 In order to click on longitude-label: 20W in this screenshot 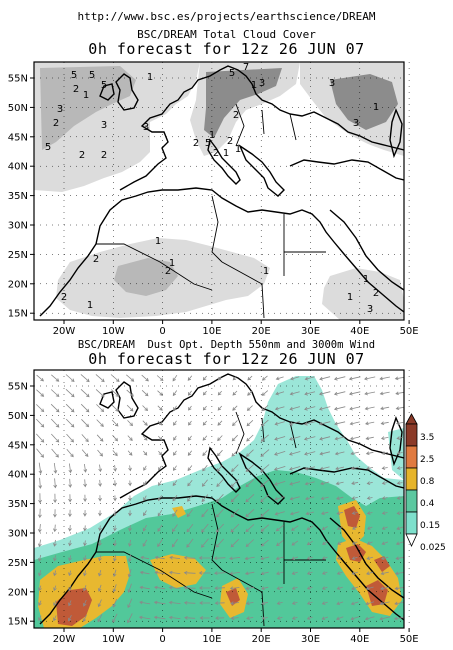, I will do `click(64, 639)`.